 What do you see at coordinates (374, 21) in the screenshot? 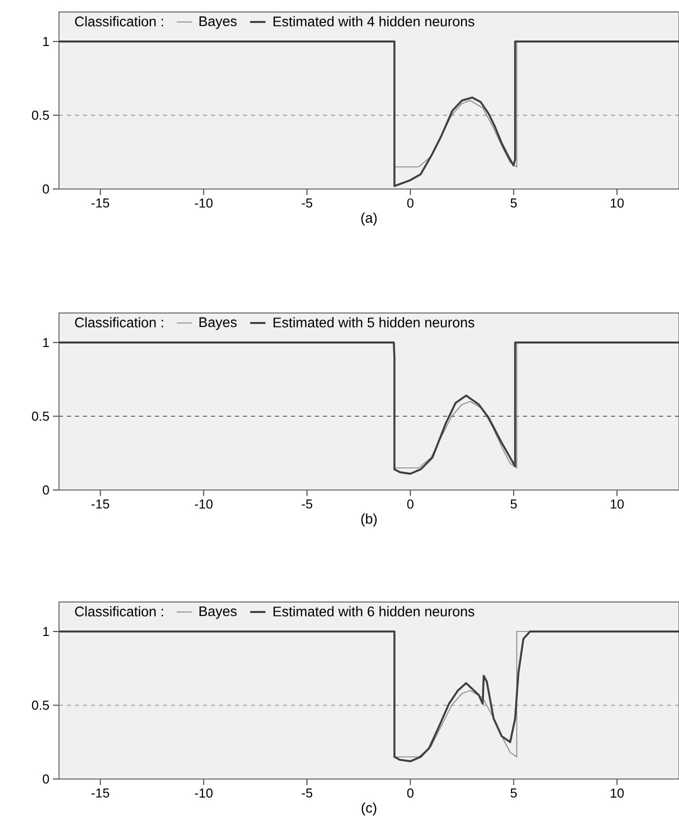
I see `legend-label: Estimated with 4 hidden neurons` at bounding box center [374, 21].